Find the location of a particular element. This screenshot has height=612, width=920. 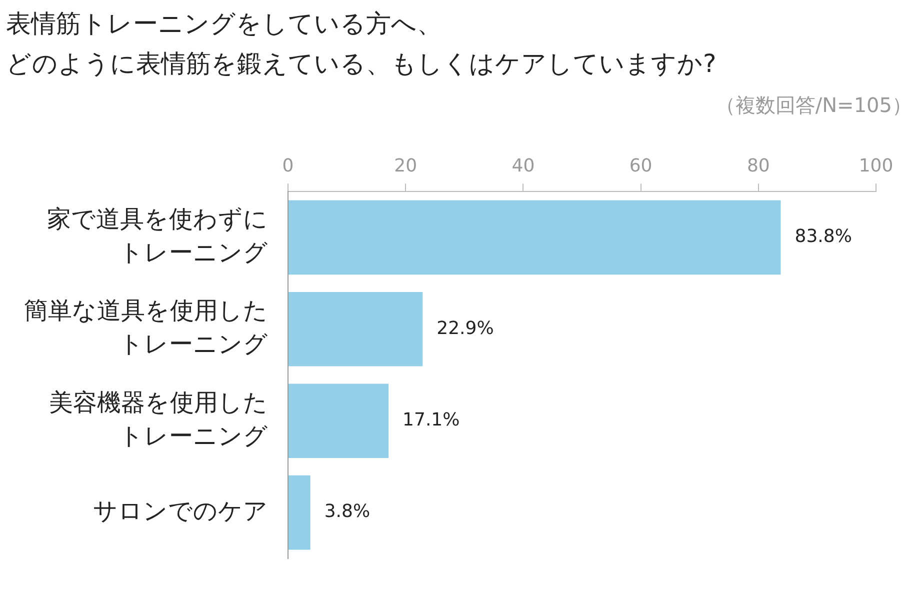

x-tick-label: 40 is located at coordinates (523, 165).